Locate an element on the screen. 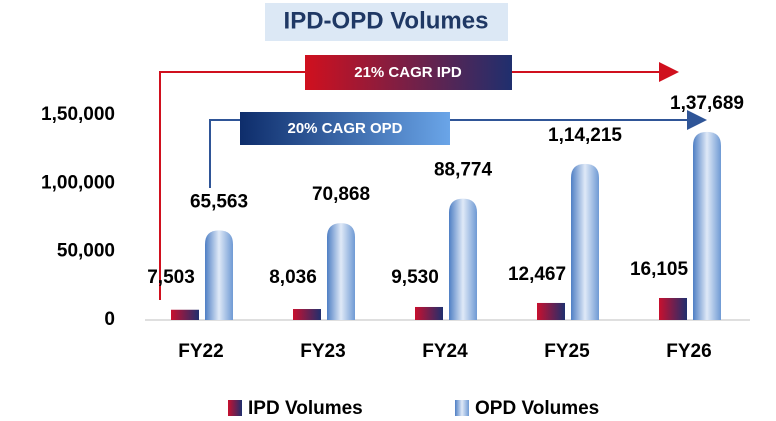 Image resolution: width=776 pixels, height=421 pixels. title-bg is located at coordinates (386, 22).